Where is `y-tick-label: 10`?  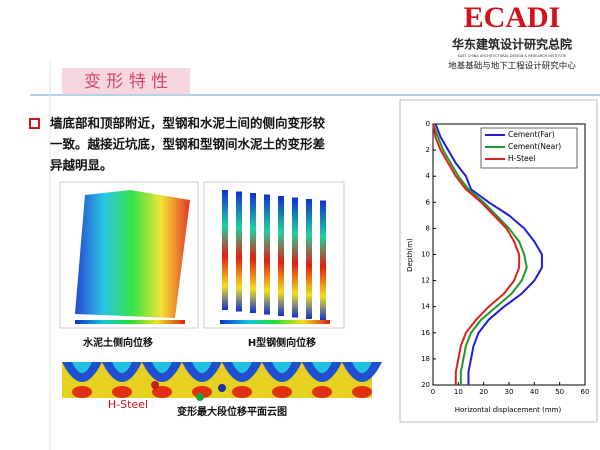 y-tick-label: 10 is located at coordinates (425, 255).